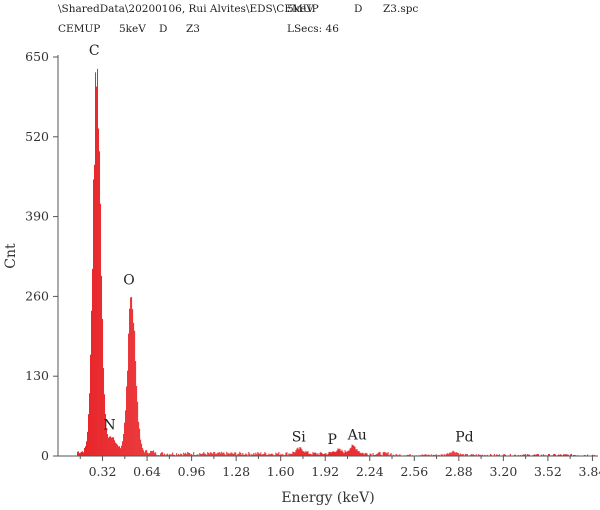  Describe the element at coordinates (548, 471) in the screenshot. I see `x-tick-label: 3.52` at that location.